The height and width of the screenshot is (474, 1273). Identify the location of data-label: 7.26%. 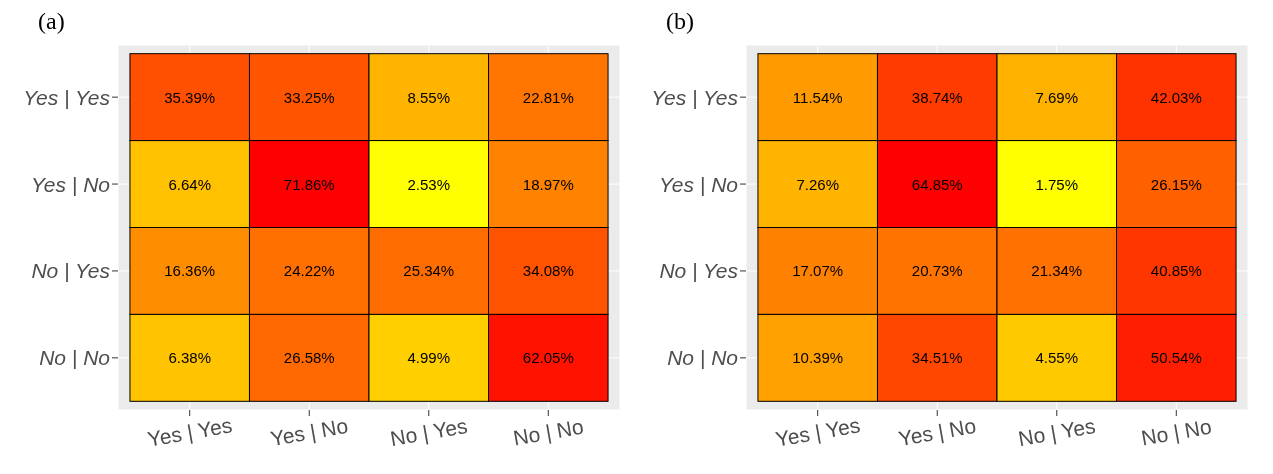
(817, 184).